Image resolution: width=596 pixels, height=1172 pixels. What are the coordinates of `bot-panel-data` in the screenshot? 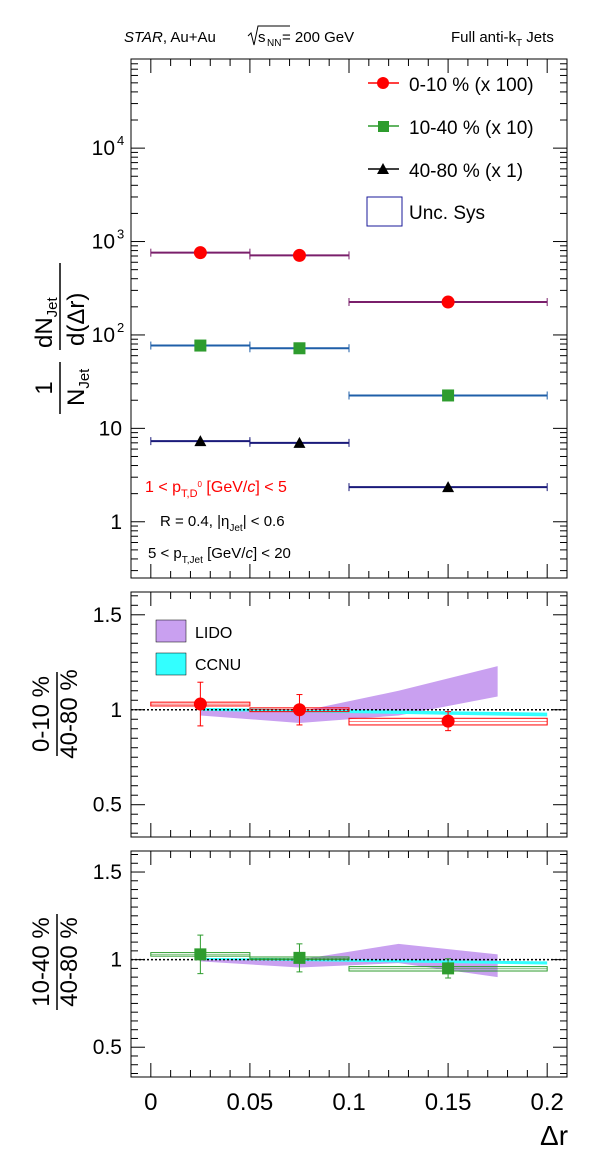 It's located at (349, 956).